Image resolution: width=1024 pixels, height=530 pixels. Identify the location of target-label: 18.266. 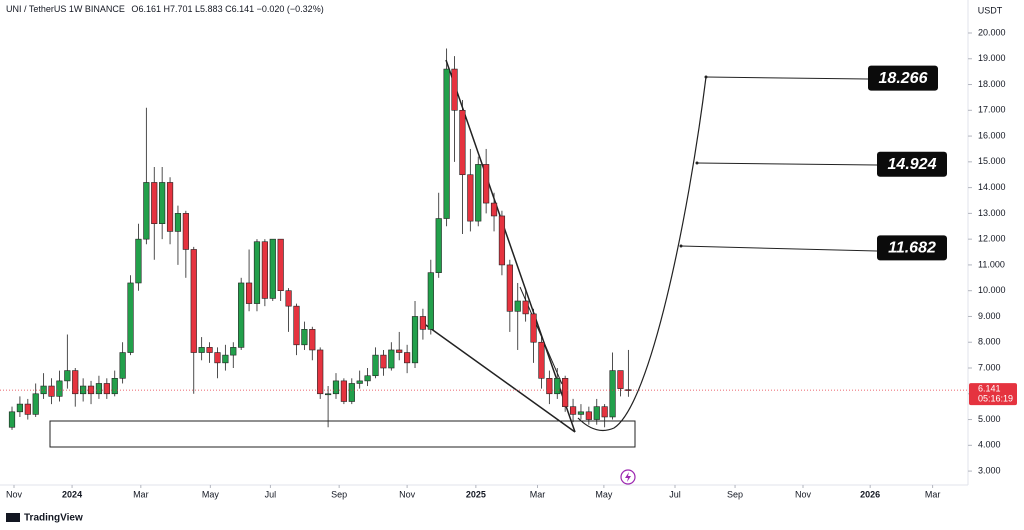
(903, 78).